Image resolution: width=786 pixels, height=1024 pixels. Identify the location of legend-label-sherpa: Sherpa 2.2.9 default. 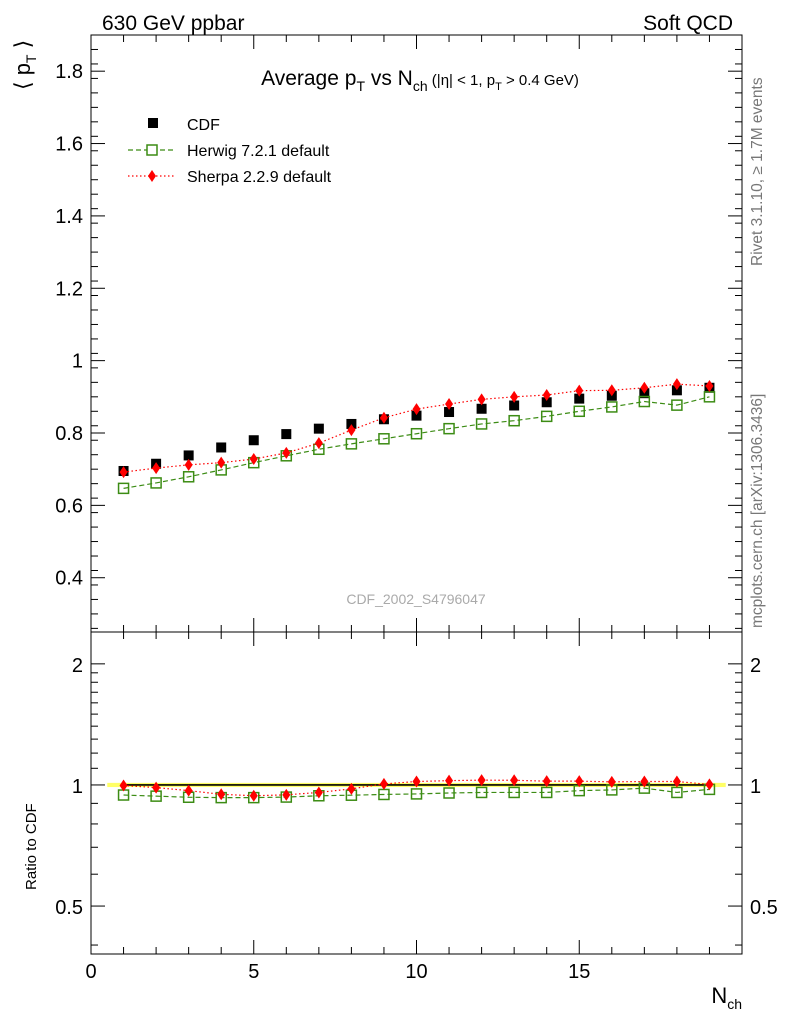
(259, 177).